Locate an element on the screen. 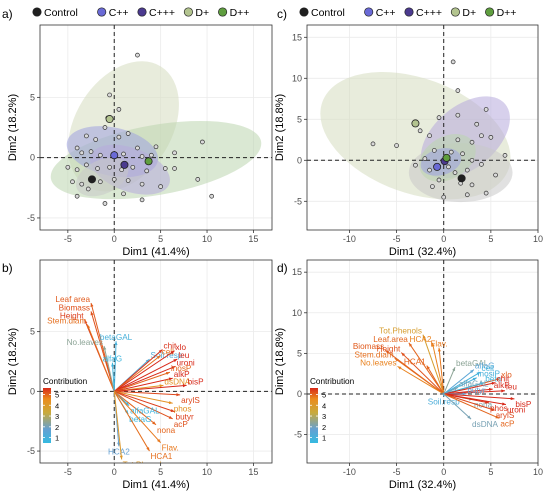 Image resolution: width=550 pixels, height=492 pixels. colorbar-tick-label: 3 is located at coordinates (324, 416).